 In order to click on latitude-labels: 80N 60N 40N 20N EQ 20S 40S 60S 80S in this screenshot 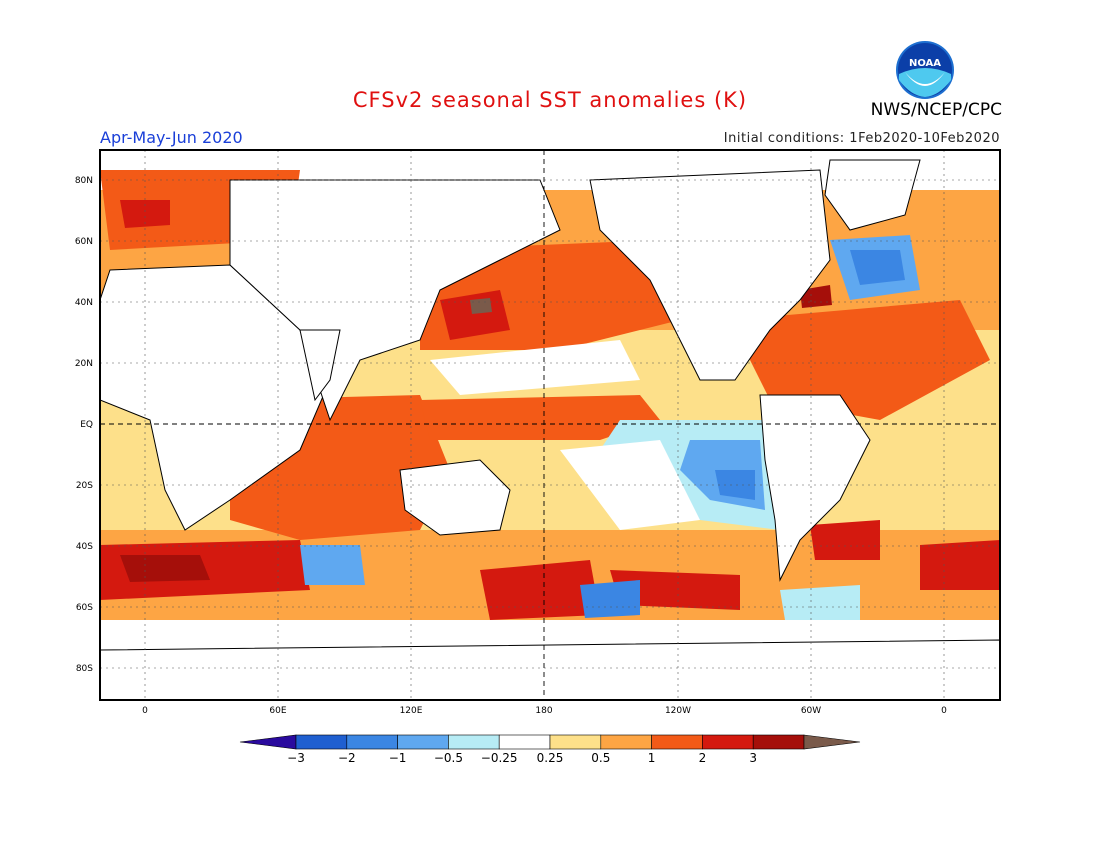, I will do `click(84, 425)`.